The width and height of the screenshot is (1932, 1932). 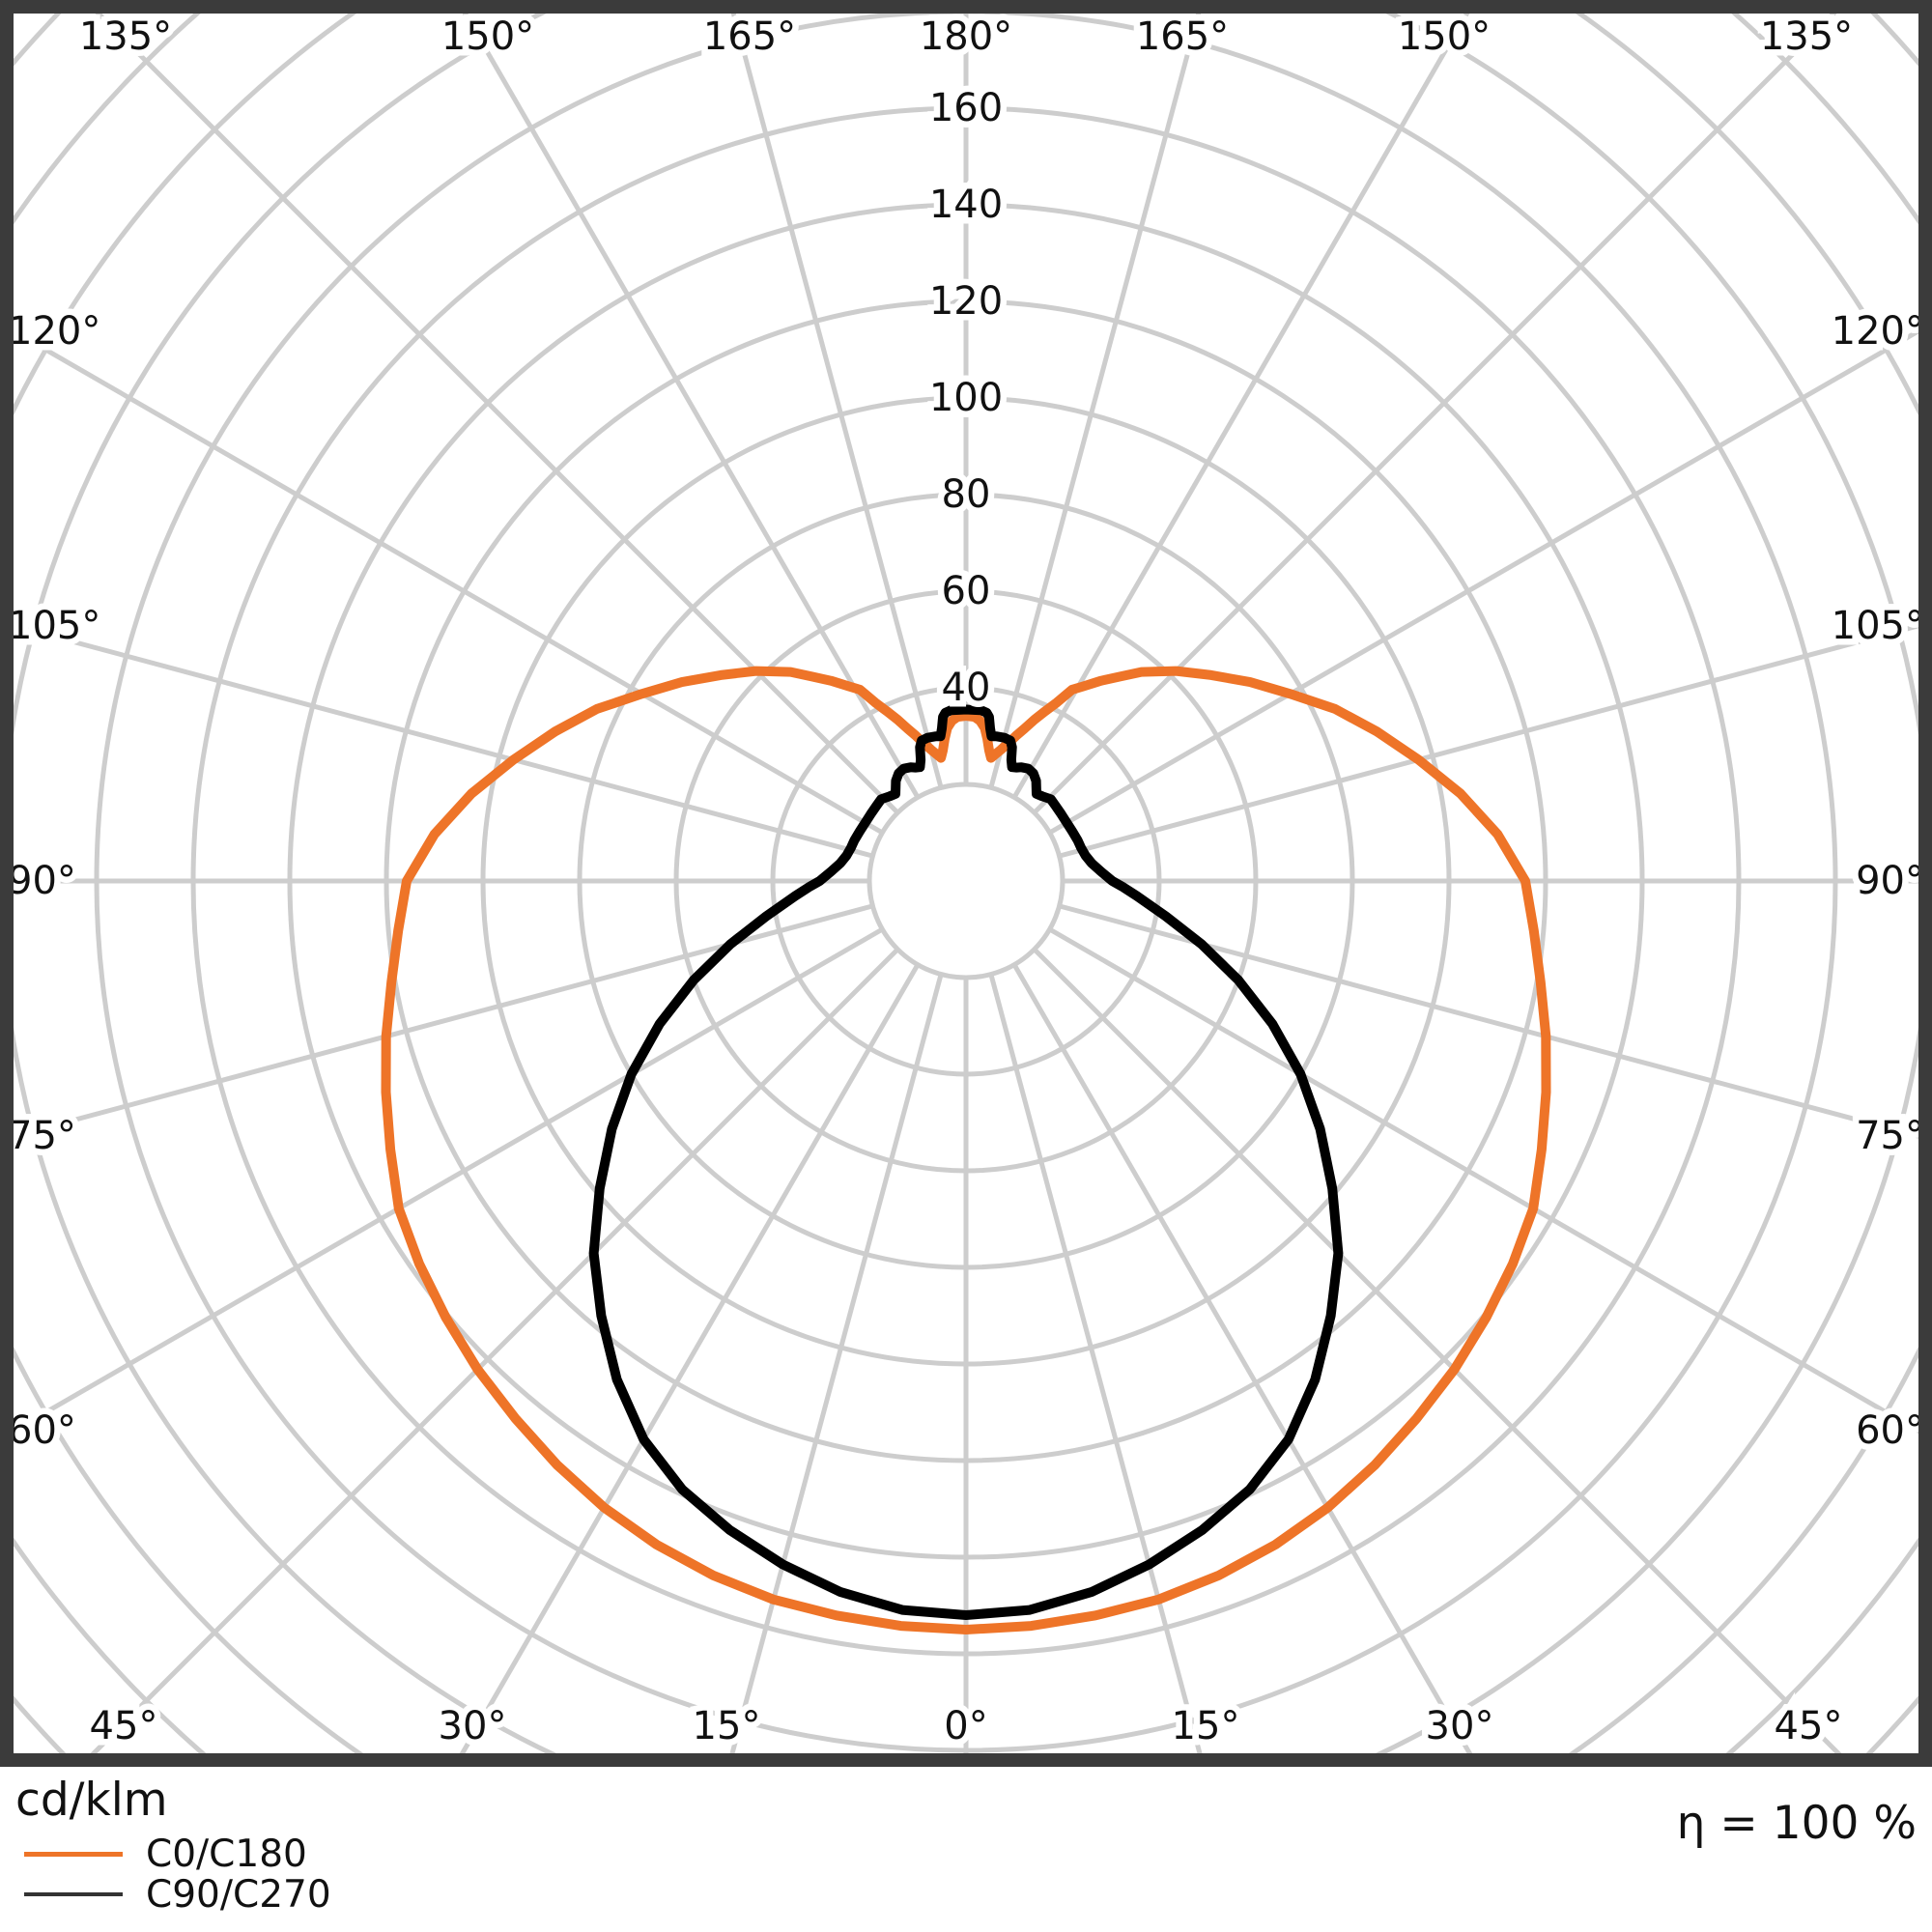 What do you see at coordinates (966, 205) in the screenshot?
I see `tick-label: 140` at bounding box center [966, 205].